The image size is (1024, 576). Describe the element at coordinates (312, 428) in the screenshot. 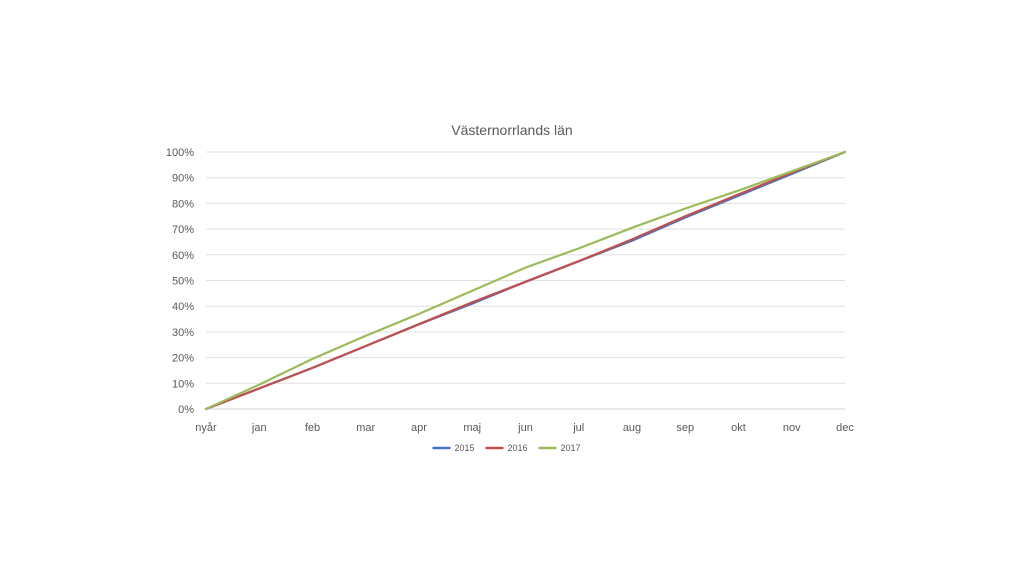

I see `x-tick-label: feb` at that location.